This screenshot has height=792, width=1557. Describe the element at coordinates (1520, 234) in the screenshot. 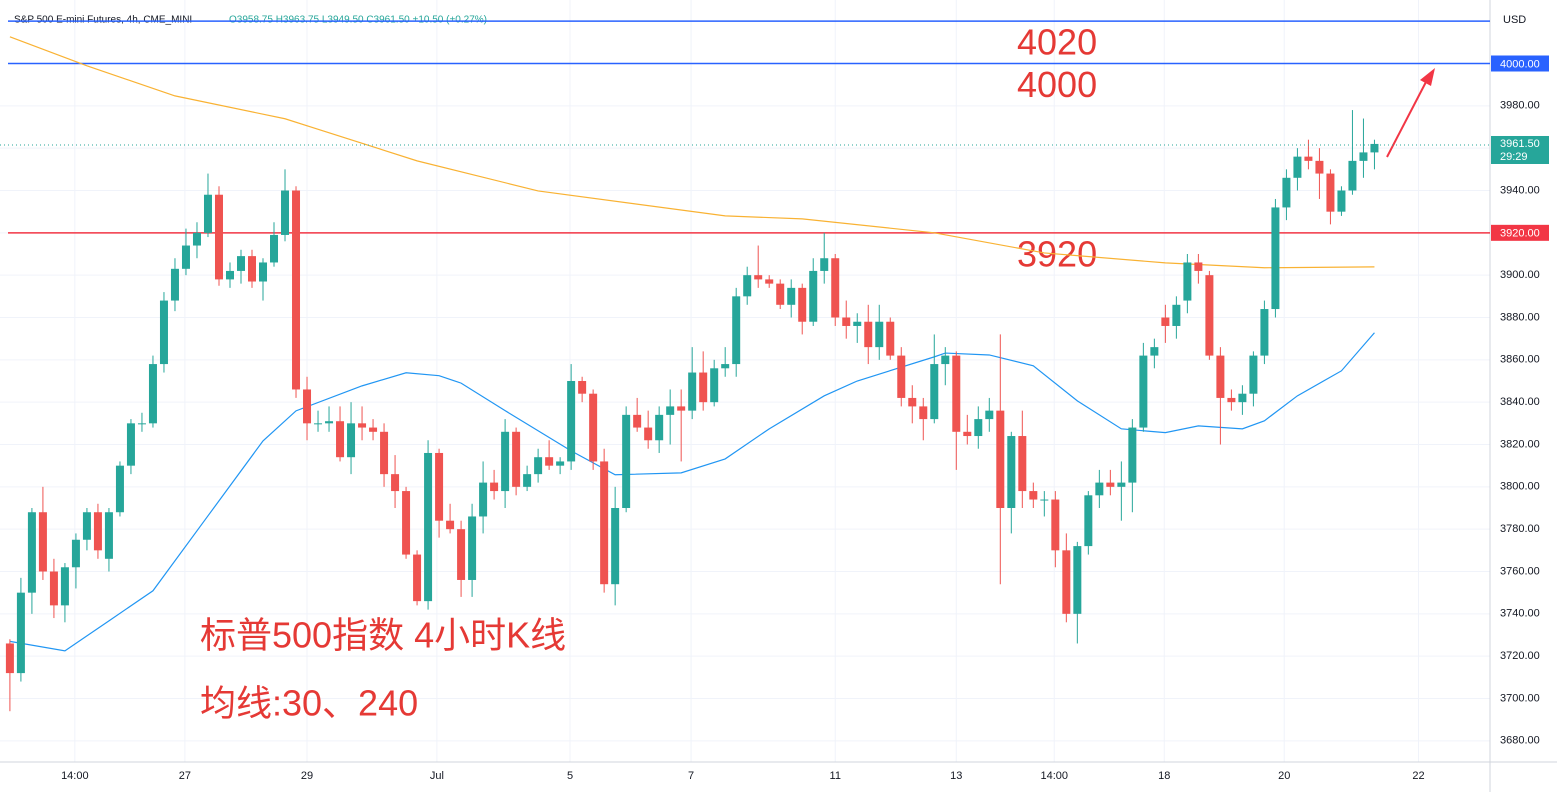

I see `price-label: 3920.00` at that location.